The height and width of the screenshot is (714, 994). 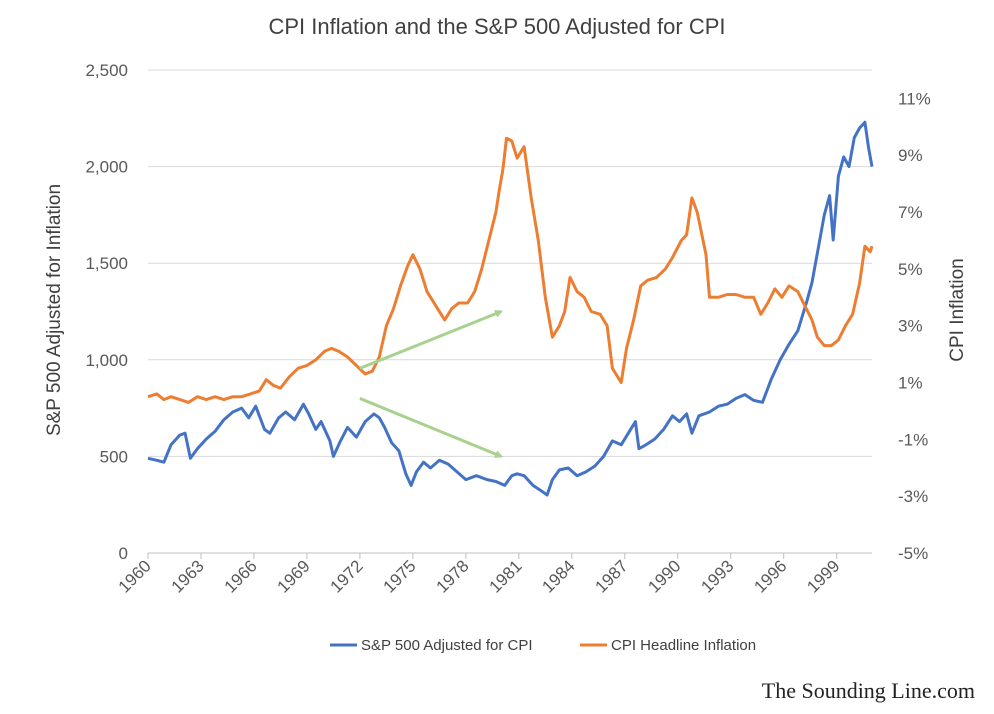 What do you see at coordinates (431, 384) in the screenshot?
I see `annotations` at bounding box center [431, 384].